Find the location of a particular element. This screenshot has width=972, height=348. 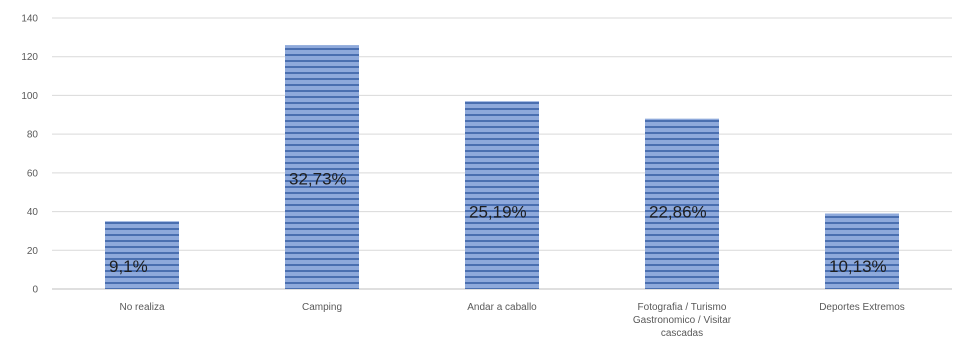

x-category-label: No realiza is located at coordinates (141, 307).